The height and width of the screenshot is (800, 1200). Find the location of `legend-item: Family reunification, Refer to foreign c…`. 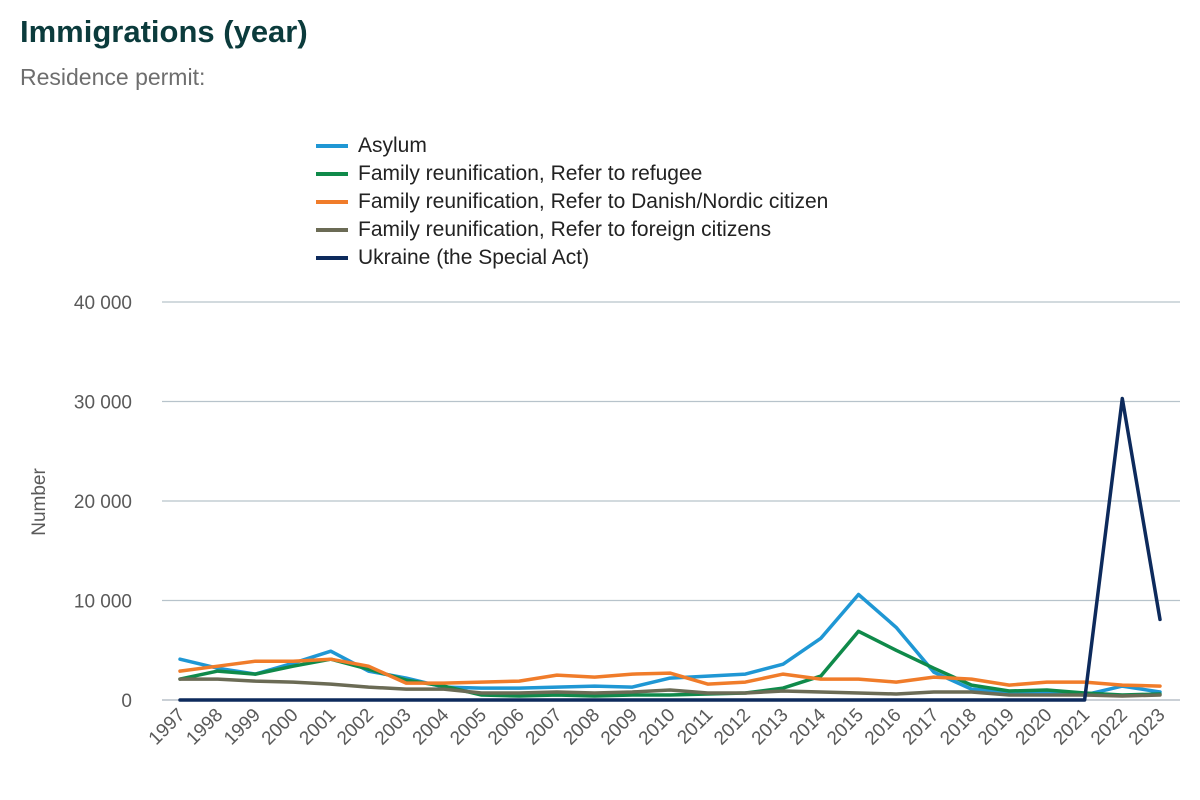

legend-item: Family reunification, Refer to foreign c… is located at coordinates (572, 230).